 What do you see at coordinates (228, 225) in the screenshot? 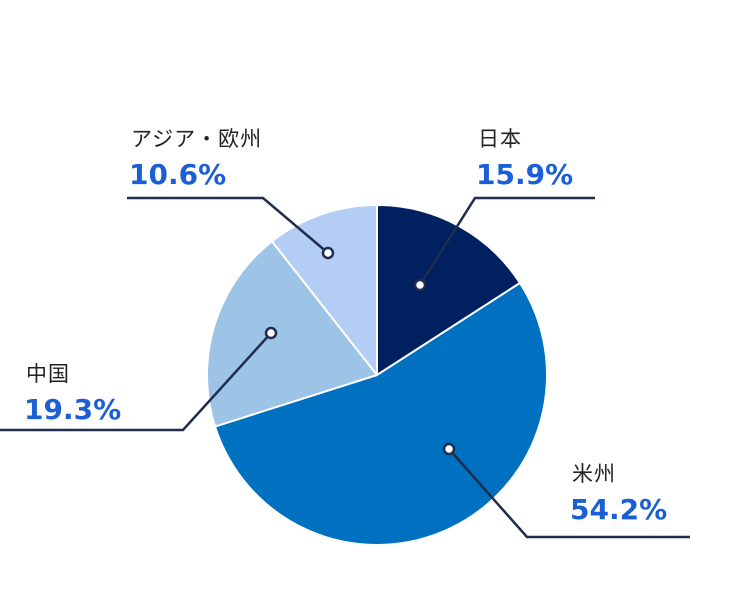
I see `leader-line-slice-asia-europe` at bounding box center [228, 225].